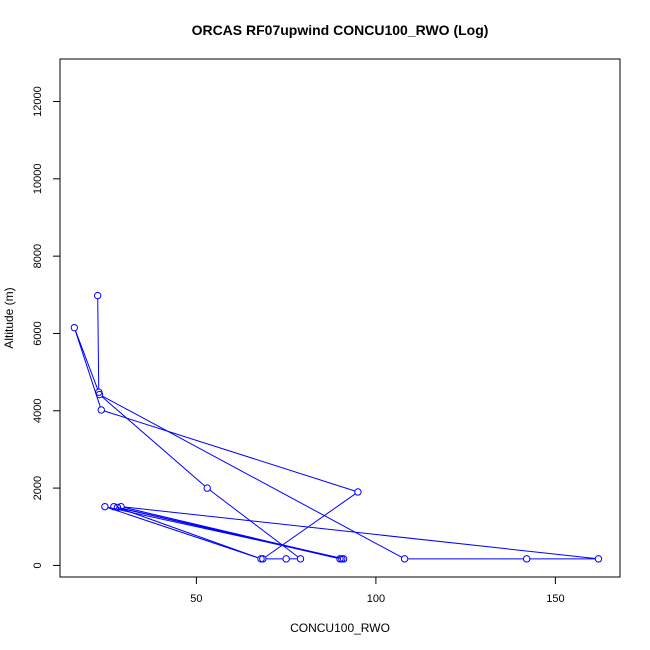 The image size is (650, 650). Describe the element at coordinates (38, 565) in the screenshot. I see `y-tick-label: 0` at that location.